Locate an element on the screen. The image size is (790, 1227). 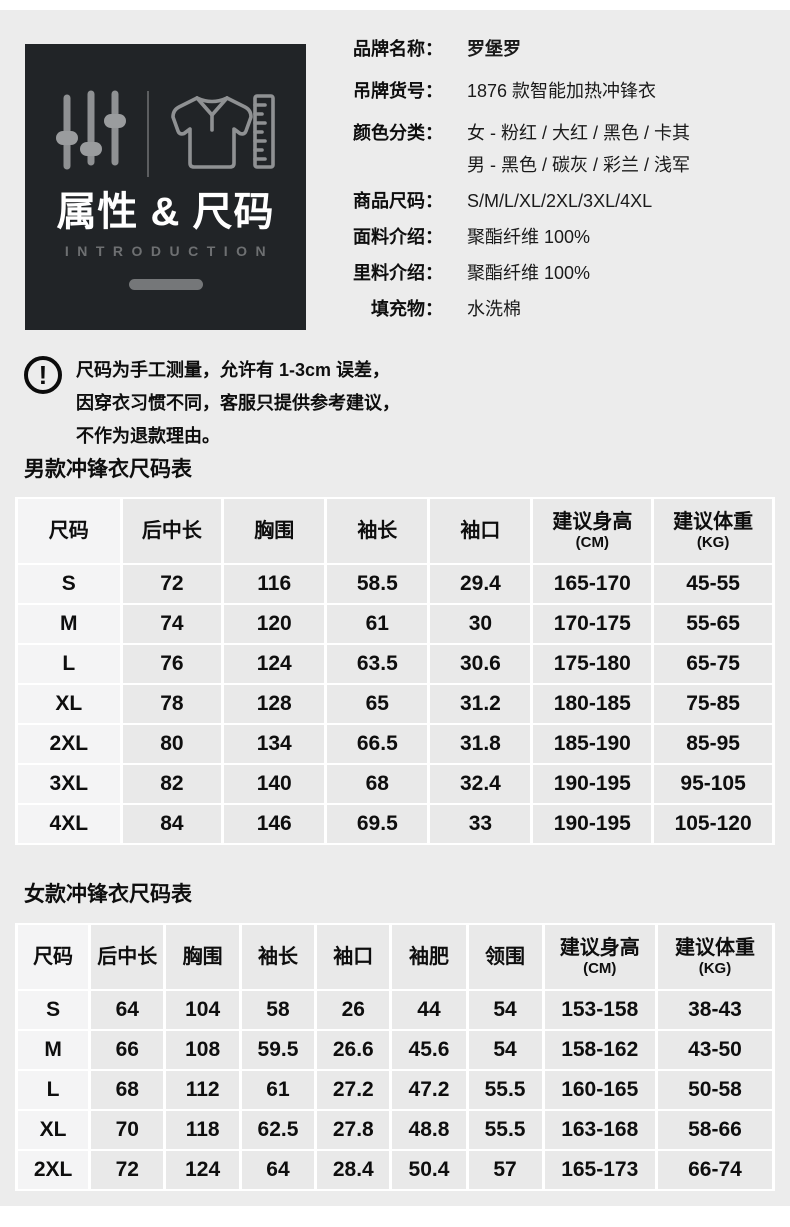
size-cell: 30.6 is located at coordinates (480, 664).